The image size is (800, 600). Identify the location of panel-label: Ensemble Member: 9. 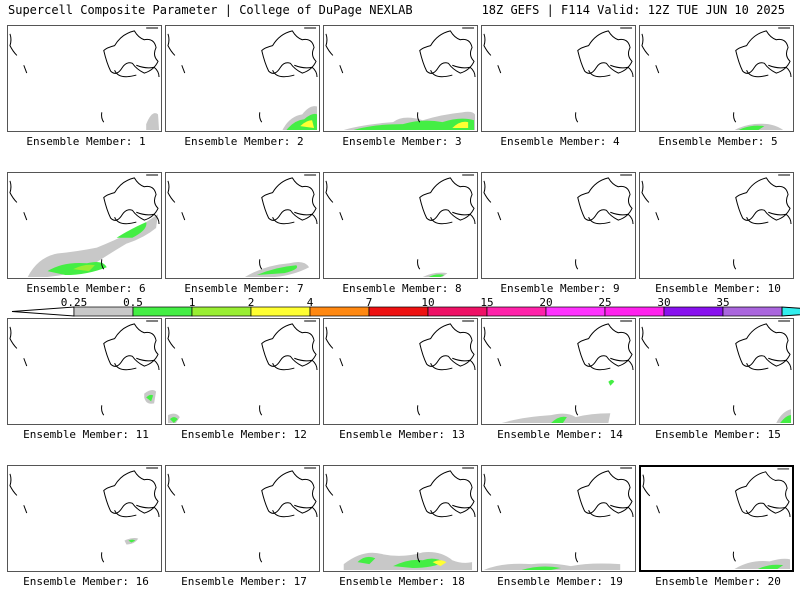
(560, 288).